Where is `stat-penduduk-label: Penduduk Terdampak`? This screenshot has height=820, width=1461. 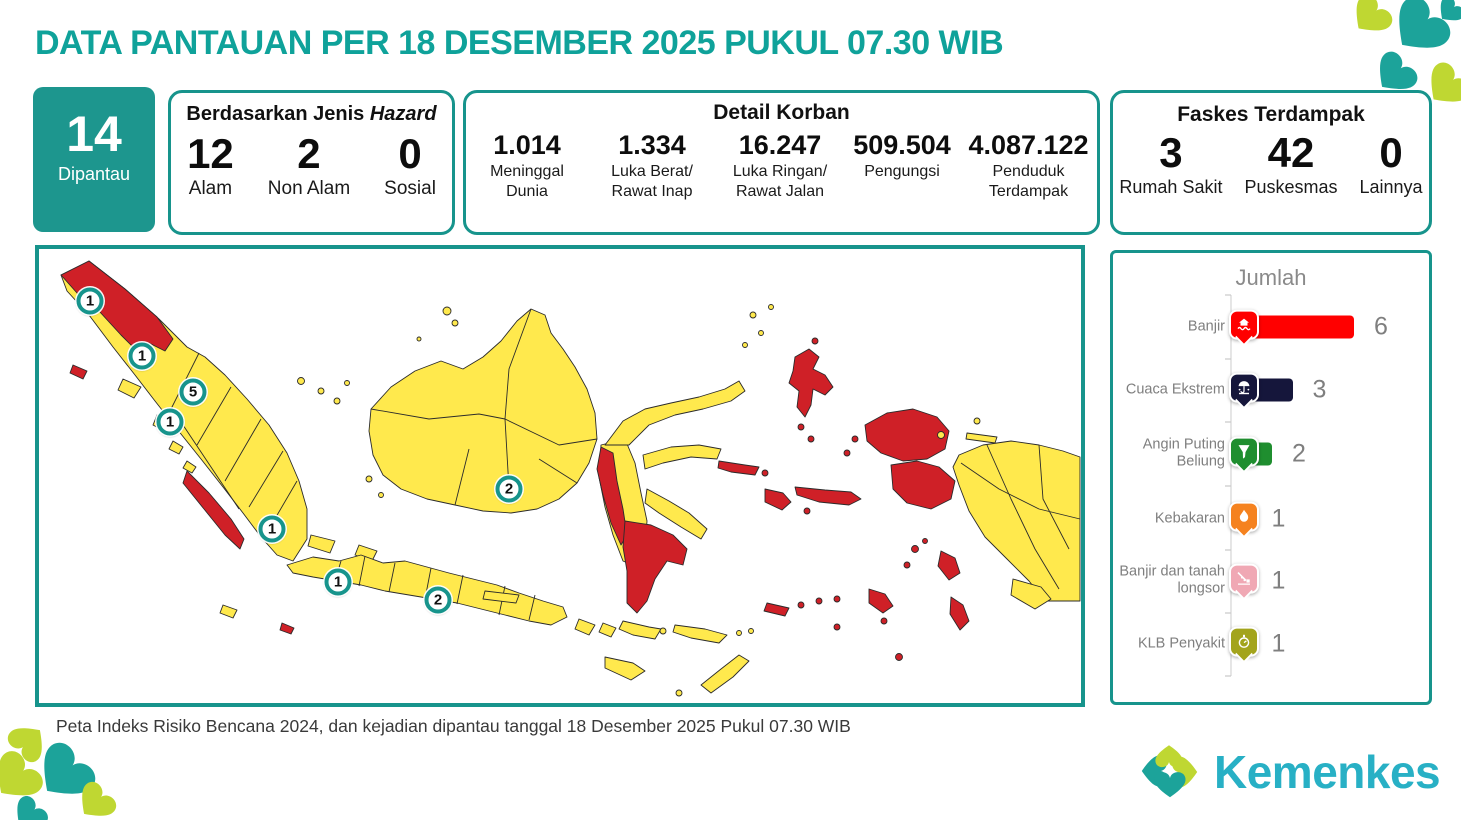
stat-penduduk-label: Penduduk Terdampak is located at coordinates (1028, 181).